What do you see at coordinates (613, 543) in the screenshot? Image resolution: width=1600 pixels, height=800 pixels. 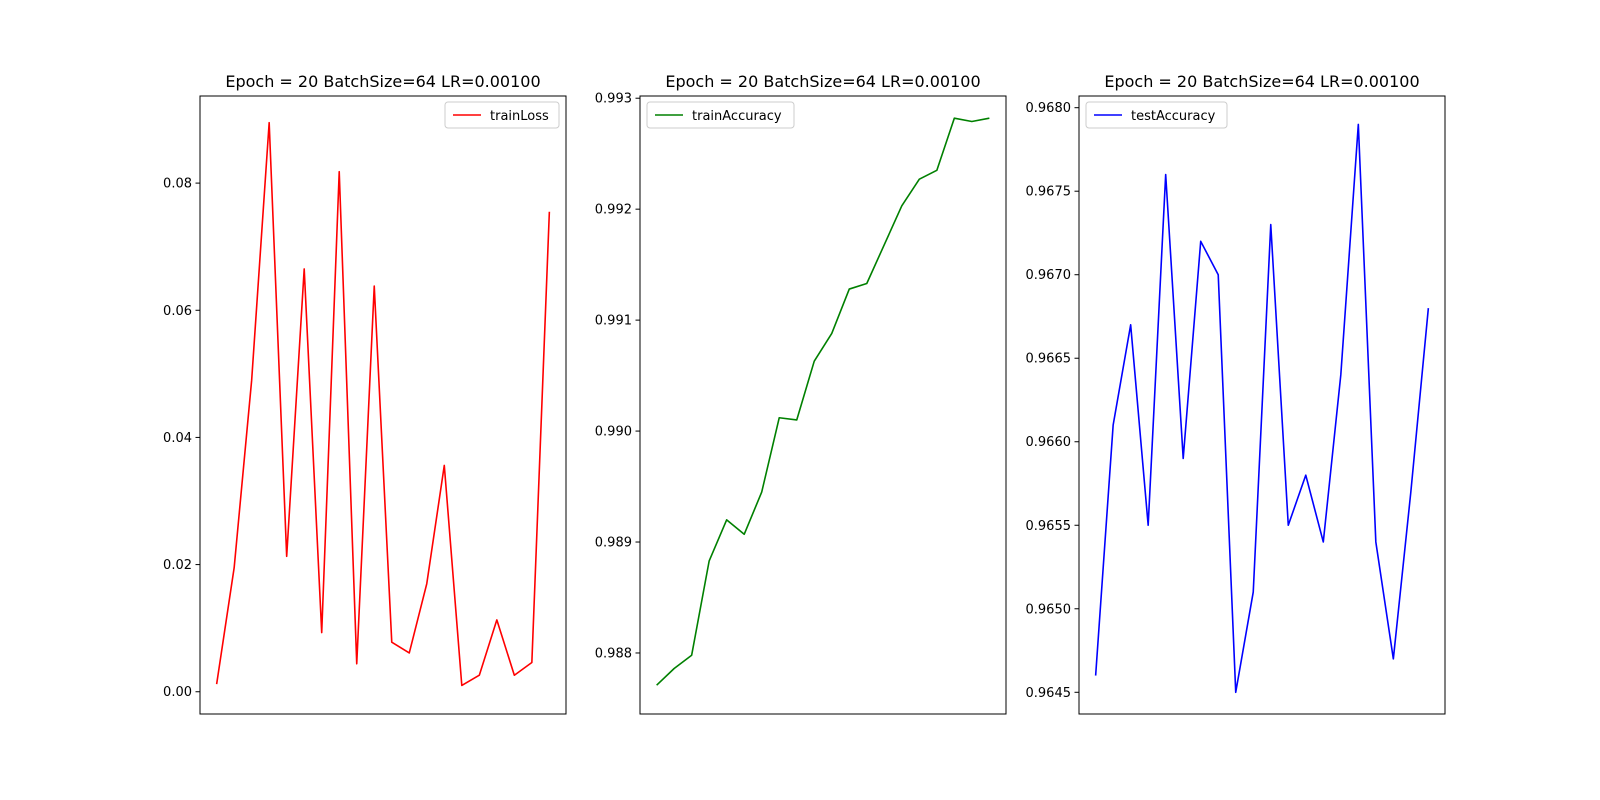 I see `y-tick-label: 0.989` at bounding box center [613, 543].